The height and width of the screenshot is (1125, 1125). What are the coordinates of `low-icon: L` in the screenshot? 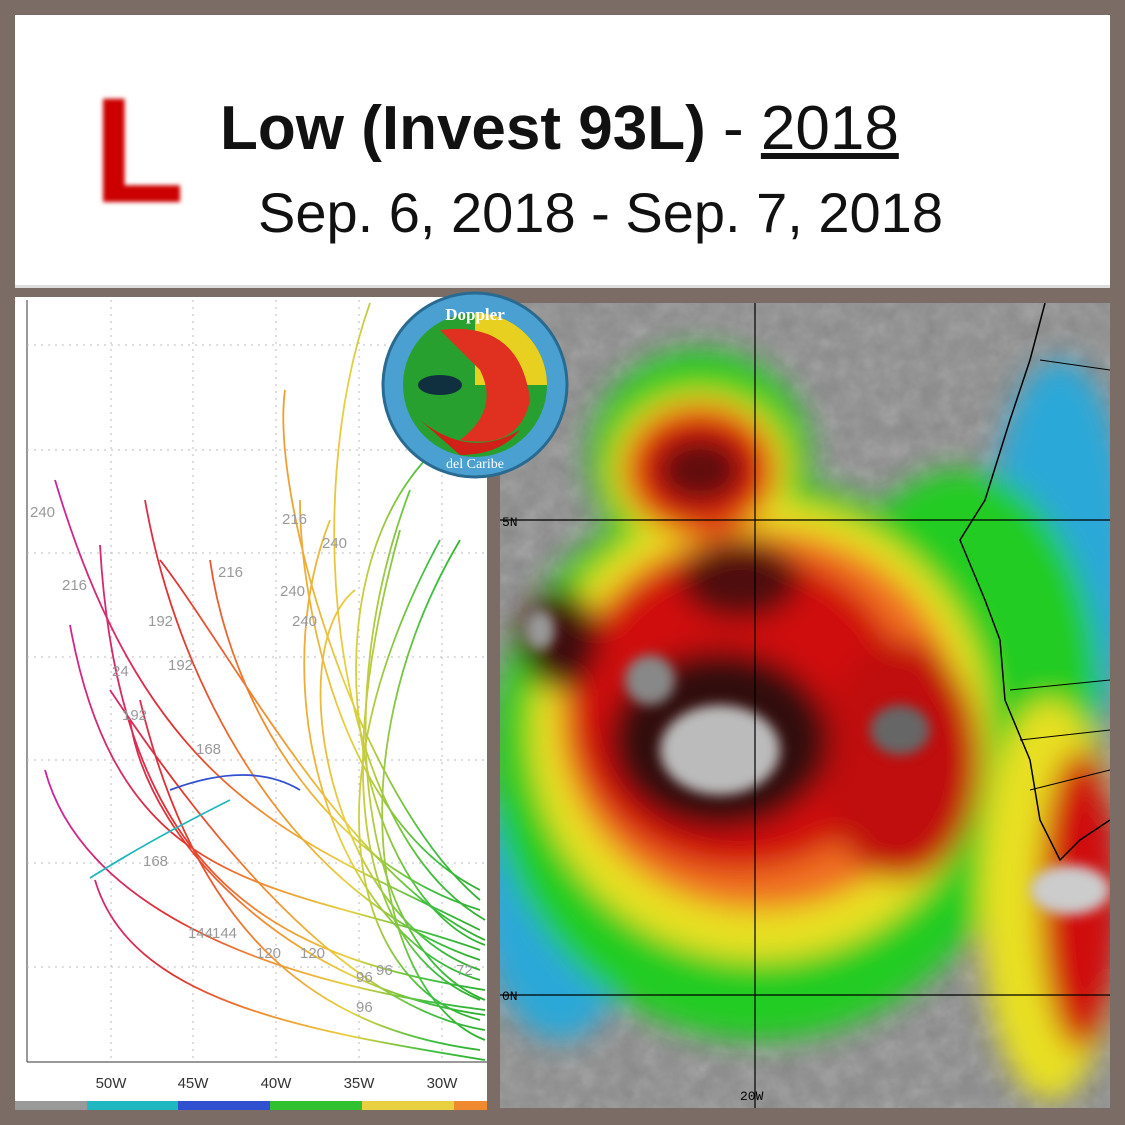 It's located at (139, 150).